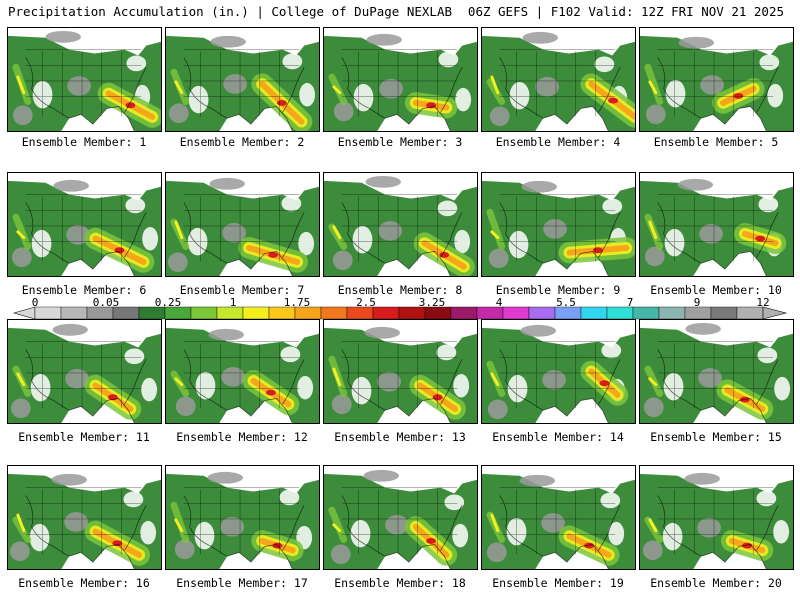 The image size is (800, 600). What do you see at coordinates (106, 302) in the screenshot?
I see `legend-label: 0.05` at bounding box center [106, 302].